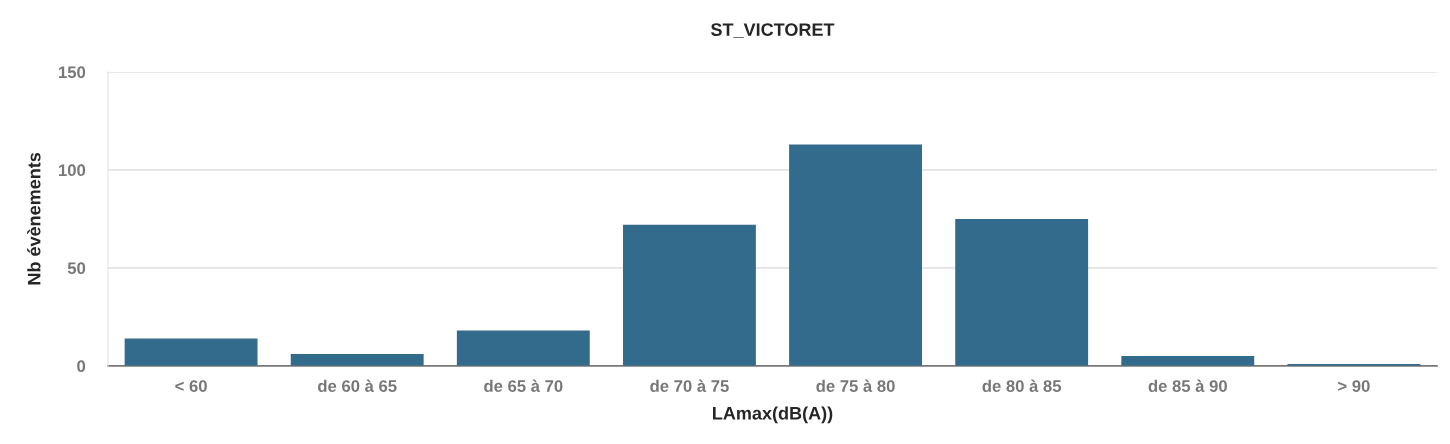 This screenshot has width=1450, height=444. I want to click on x-axis-title: LAmax(dB(A)), so click(773, 415).